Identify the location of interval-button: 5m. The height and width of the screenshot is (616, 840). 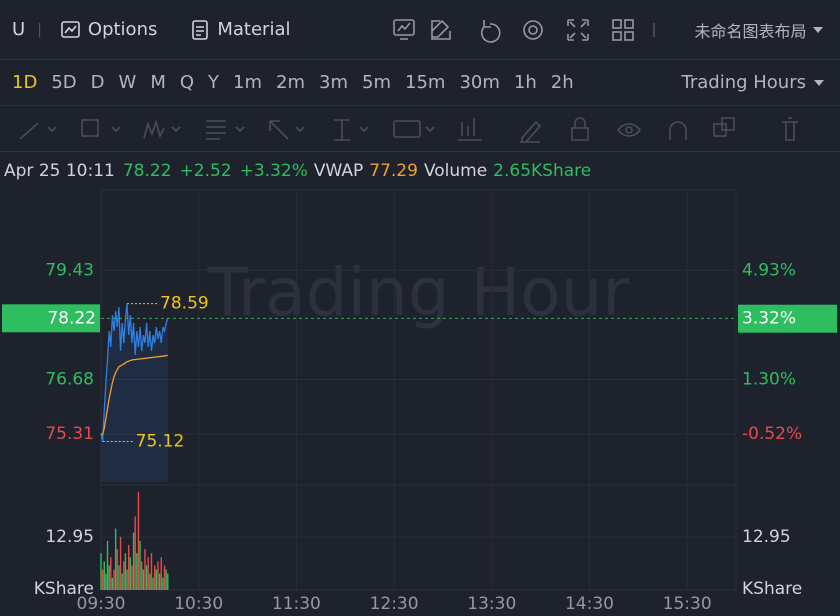
(377, 82).